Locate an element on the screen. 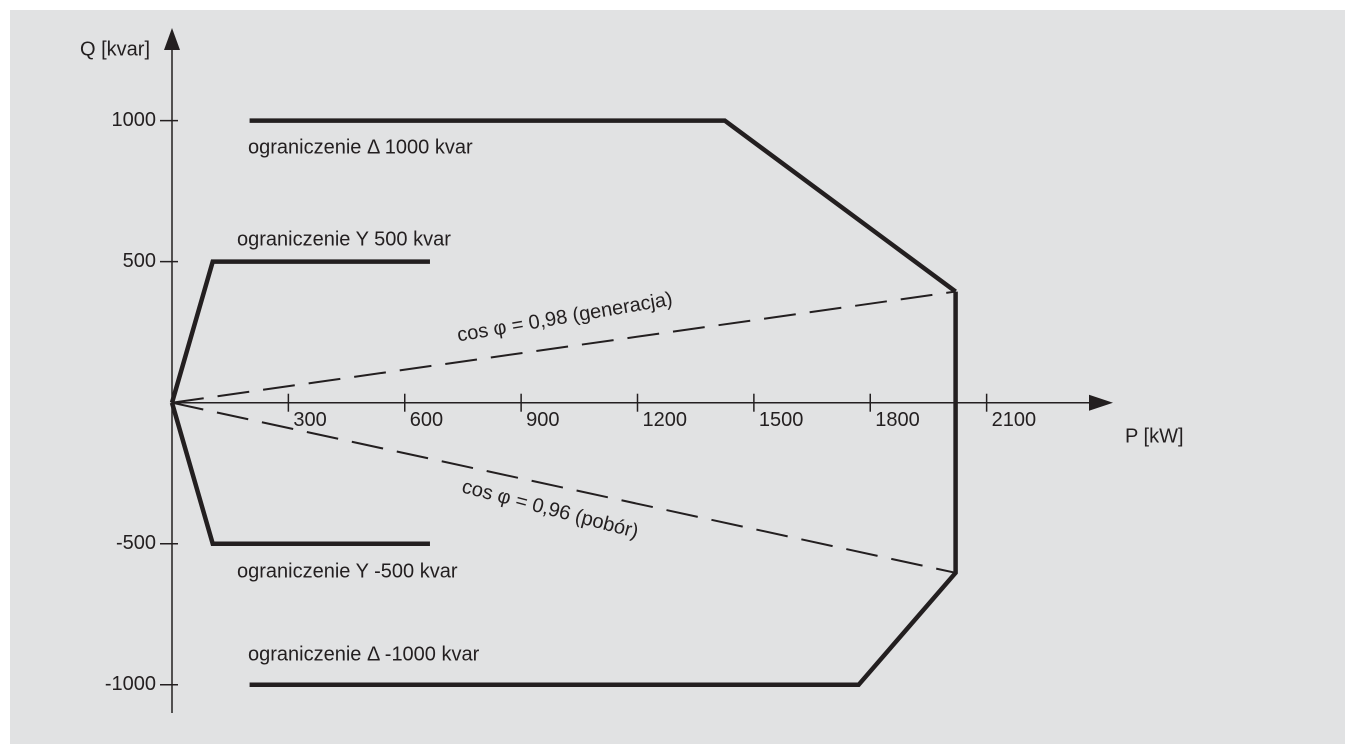 The width and height of the screenshot is (1355, 744). y-tick-label: -500 is located at coordinates (136, 543).